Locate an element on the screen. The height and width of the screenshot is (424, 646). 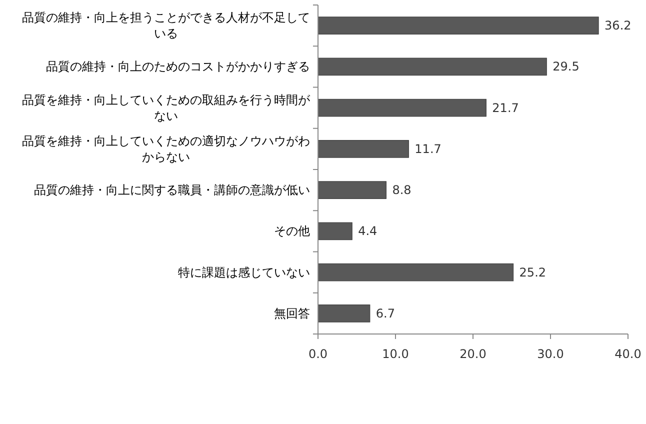
data-label: 36.2 is located at coordinates (618, 25).